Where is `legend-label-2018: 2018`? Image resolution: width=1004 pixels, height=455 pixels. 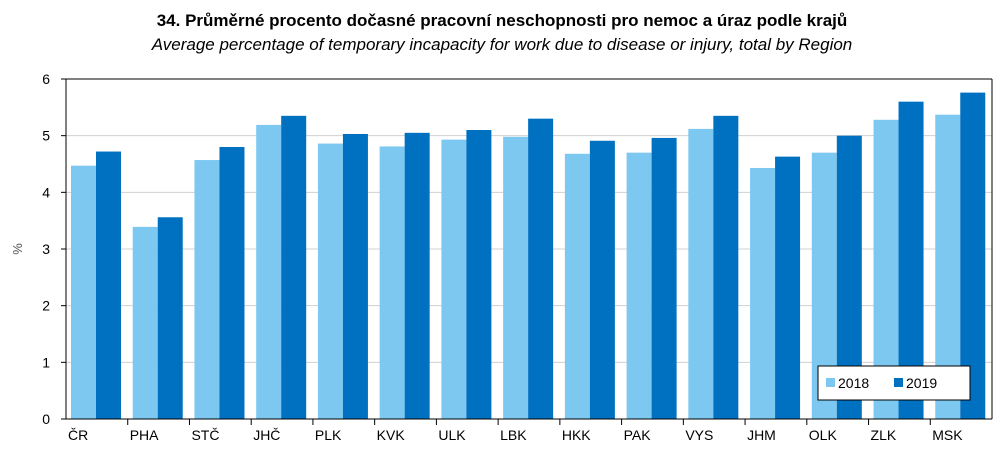 legend-label-2018: 2018 is located at coordinates (853, 383).